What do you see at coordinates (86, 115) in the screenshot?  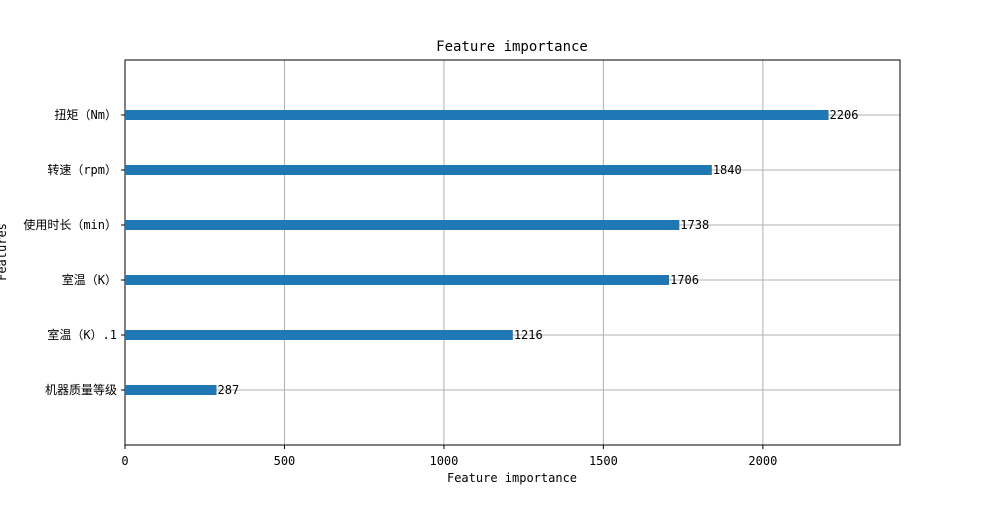 I see `y-tick-label: 扭矩（Nm）` at bounding box center [86, 115].